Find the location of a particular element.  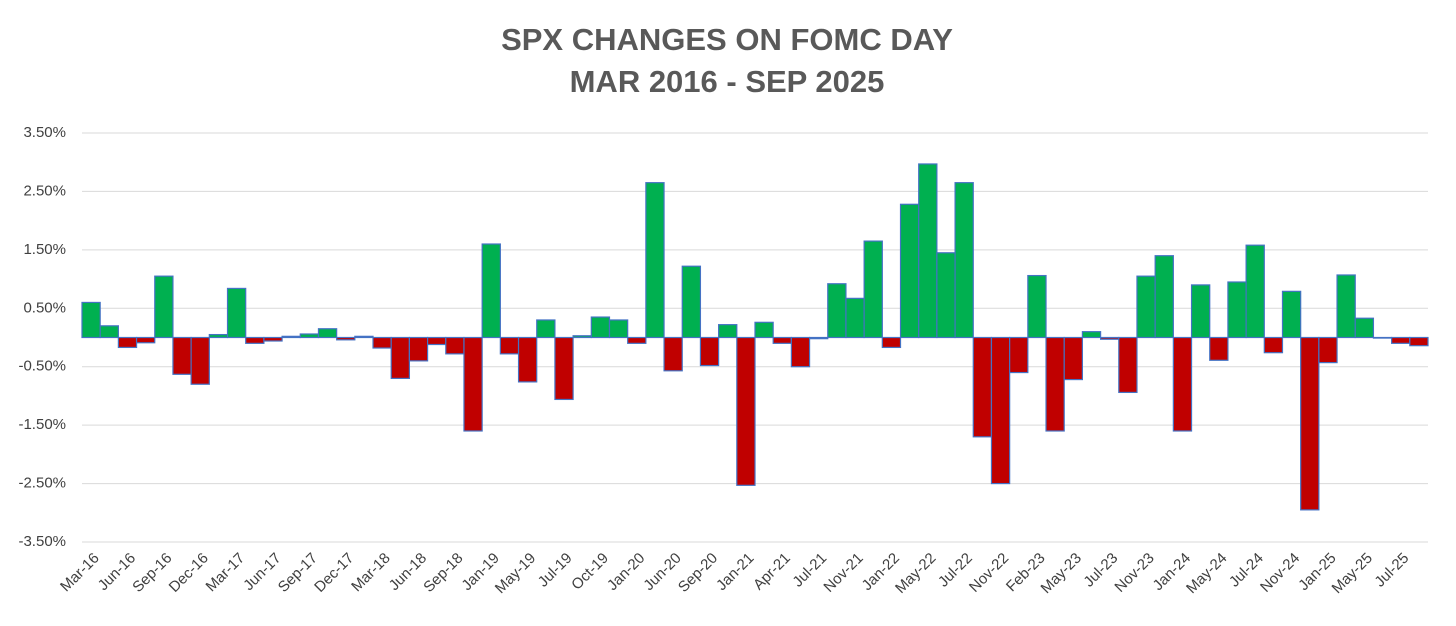

x-tick-label: Jan-20 is located at coordinates (626, 572).